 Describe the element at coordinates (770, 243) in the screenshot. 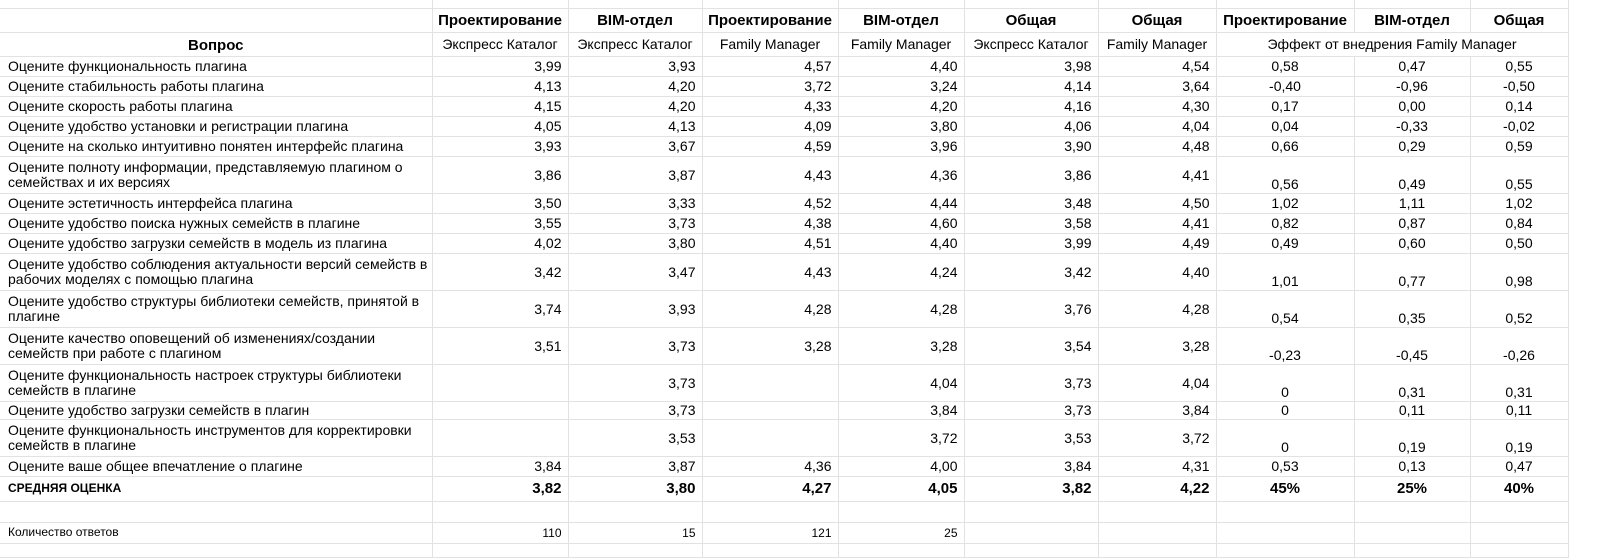

I see `score-cell: 4,51` at that location.